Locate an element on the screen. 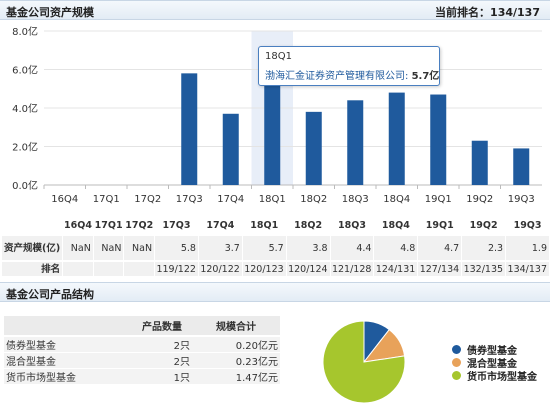  product-pie-chart is located at coordinates (364, 362).